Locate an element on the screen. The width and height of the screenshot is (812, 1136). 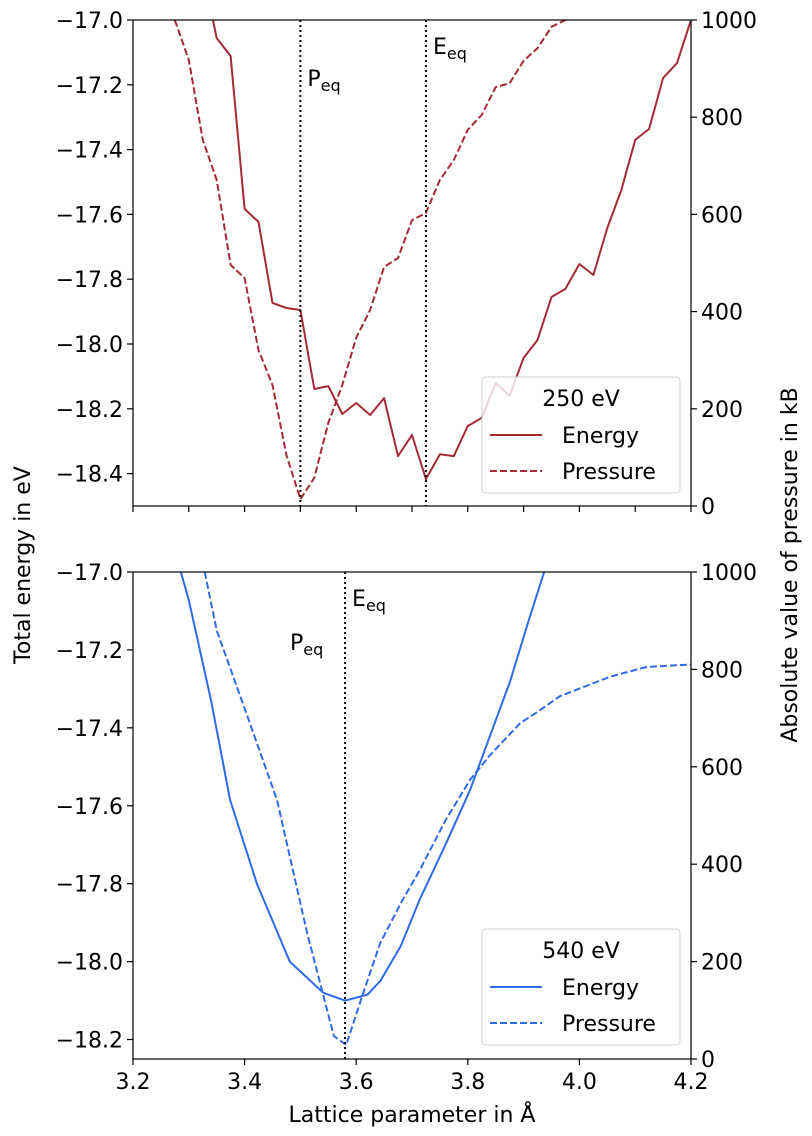
x-tick-label: 3.8 is located at coordinates (467, 1082).